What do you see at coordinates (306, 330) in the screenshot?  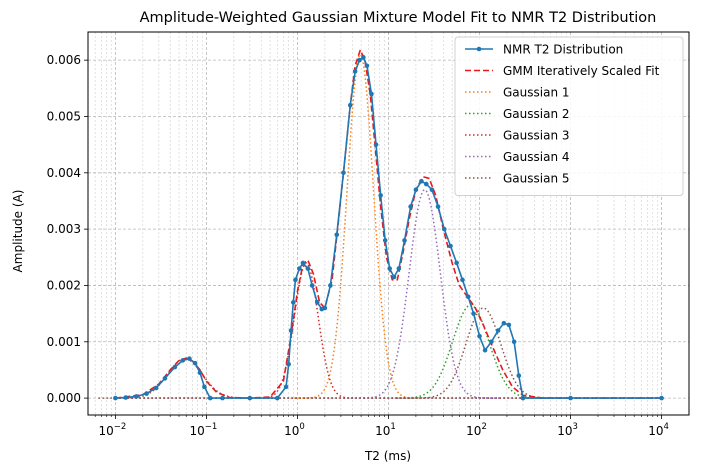 I see `series-4-line` at bounding box center [306, 330].